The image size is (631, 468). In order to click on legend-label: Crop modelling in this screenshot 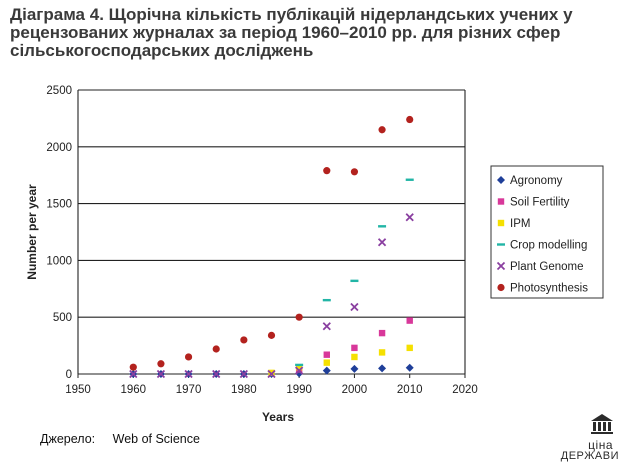, I will do `click(548, 246)`.